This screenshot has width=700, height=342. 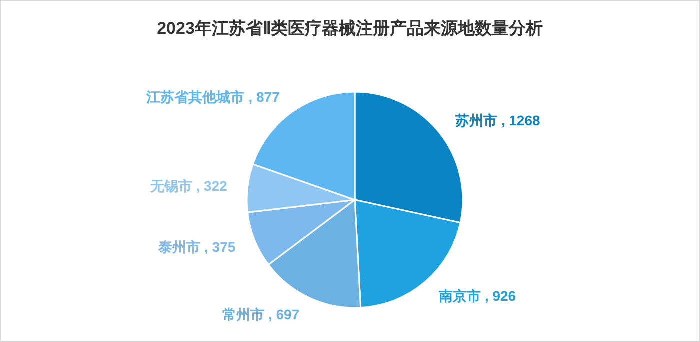 I want to click on slice-label: 南京市, so click(x=459, y=296).